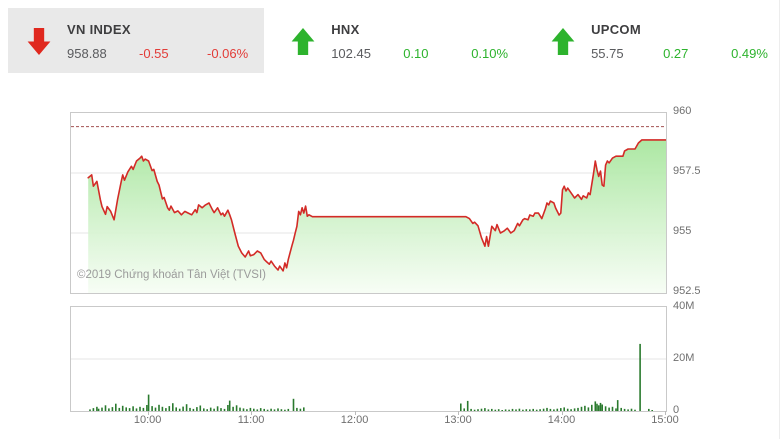 This screenshot has width=780, height=439. What do you see at coordinates (676, 53) in the screenshot?
I see `index-change: 0.27` at bounding box center [676, 53].